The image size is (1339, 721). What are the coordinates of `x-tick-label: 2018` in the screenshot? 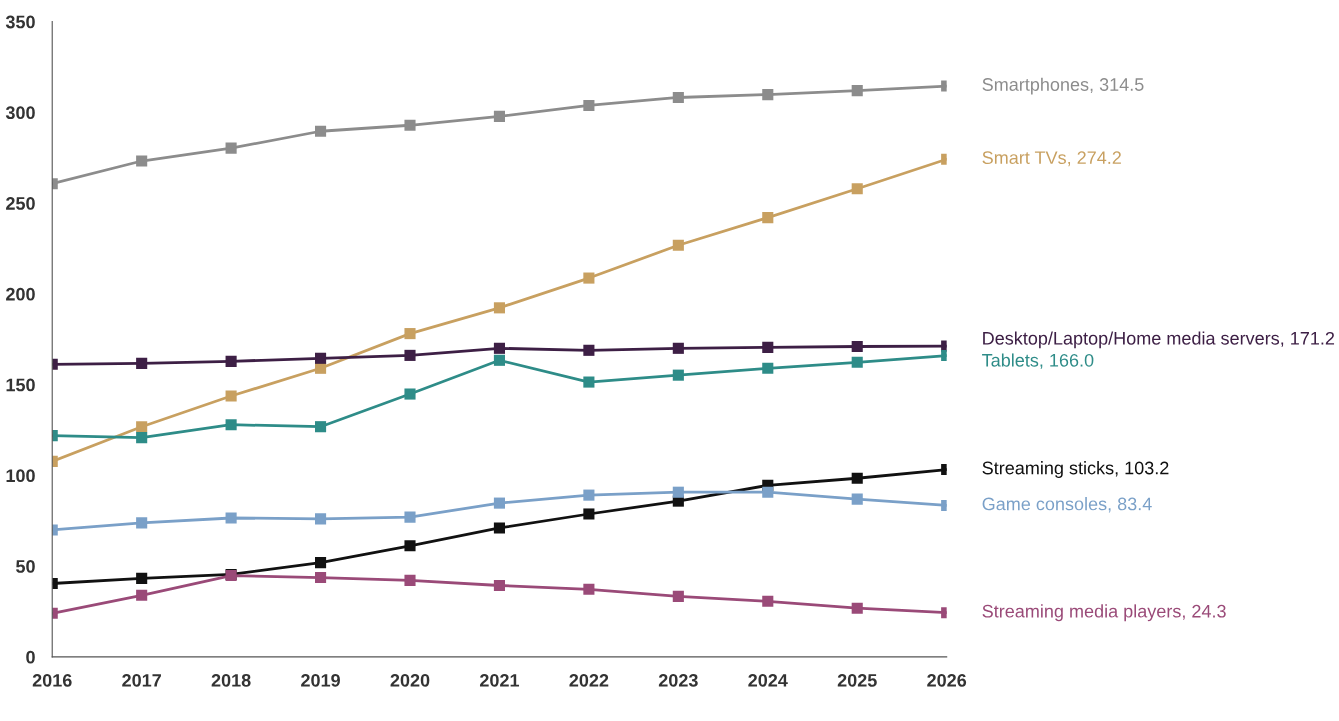 It's located at (231, 680).